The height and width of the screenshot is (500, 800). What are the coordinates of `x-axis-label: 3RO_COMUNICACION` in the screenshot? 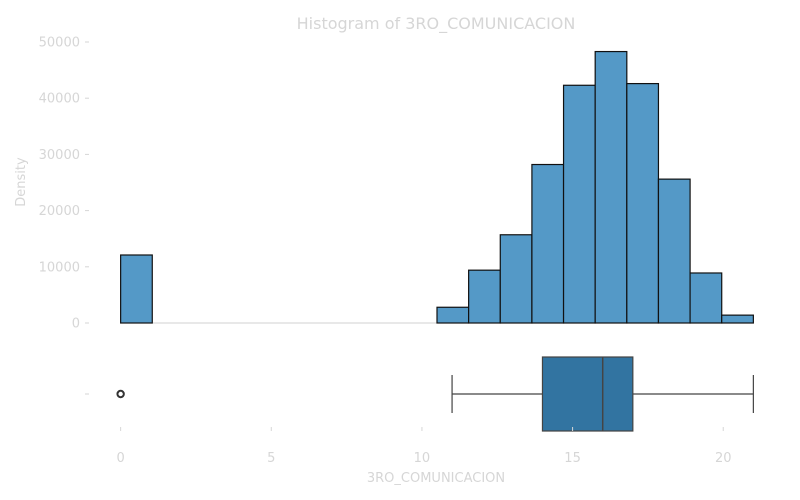 It's located at (436, 478).